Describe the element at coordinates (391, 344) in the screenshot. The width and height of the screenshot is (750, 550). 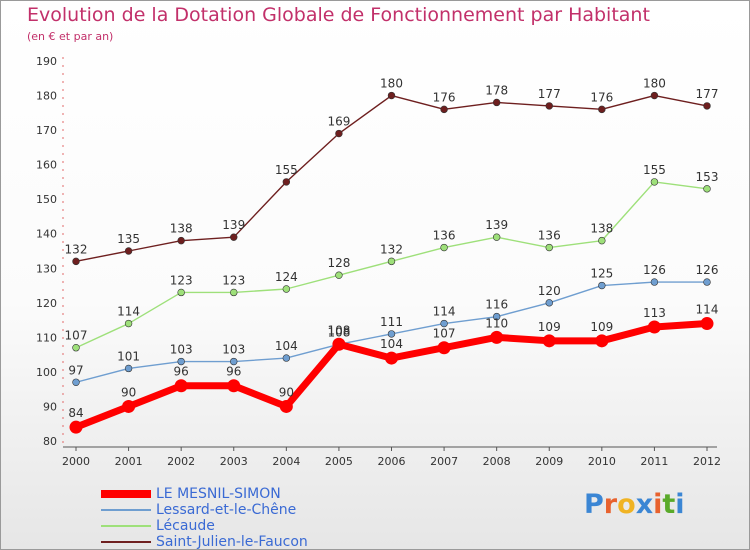
I see `data-label: 104` at that location.